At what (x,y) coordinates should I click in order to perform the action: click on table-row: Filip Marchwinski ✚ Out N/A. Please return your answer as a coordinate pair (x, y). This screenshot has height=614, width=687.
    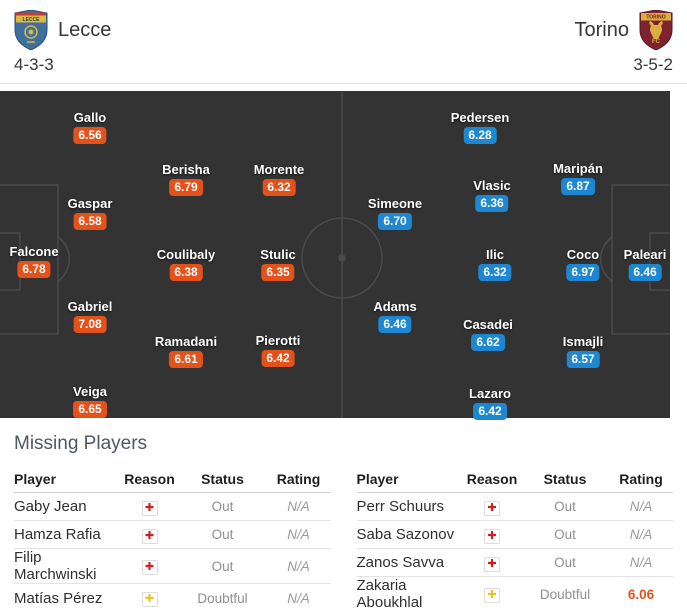
    Looking at the image, I should click on (172, 566).